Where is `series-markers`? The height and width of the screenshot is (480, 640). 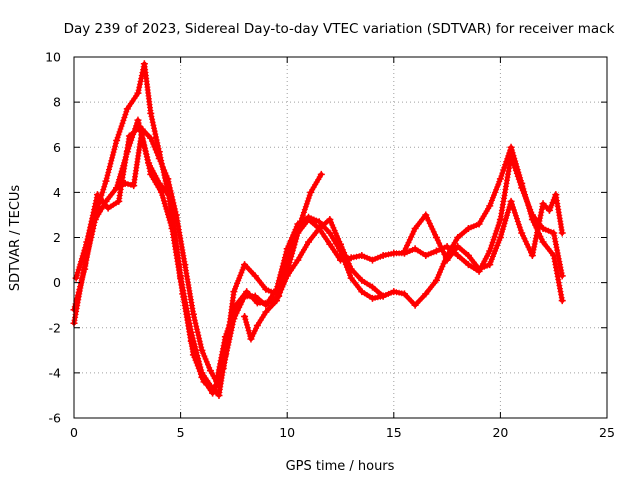 series-markers is located at coordinates (167, 256).